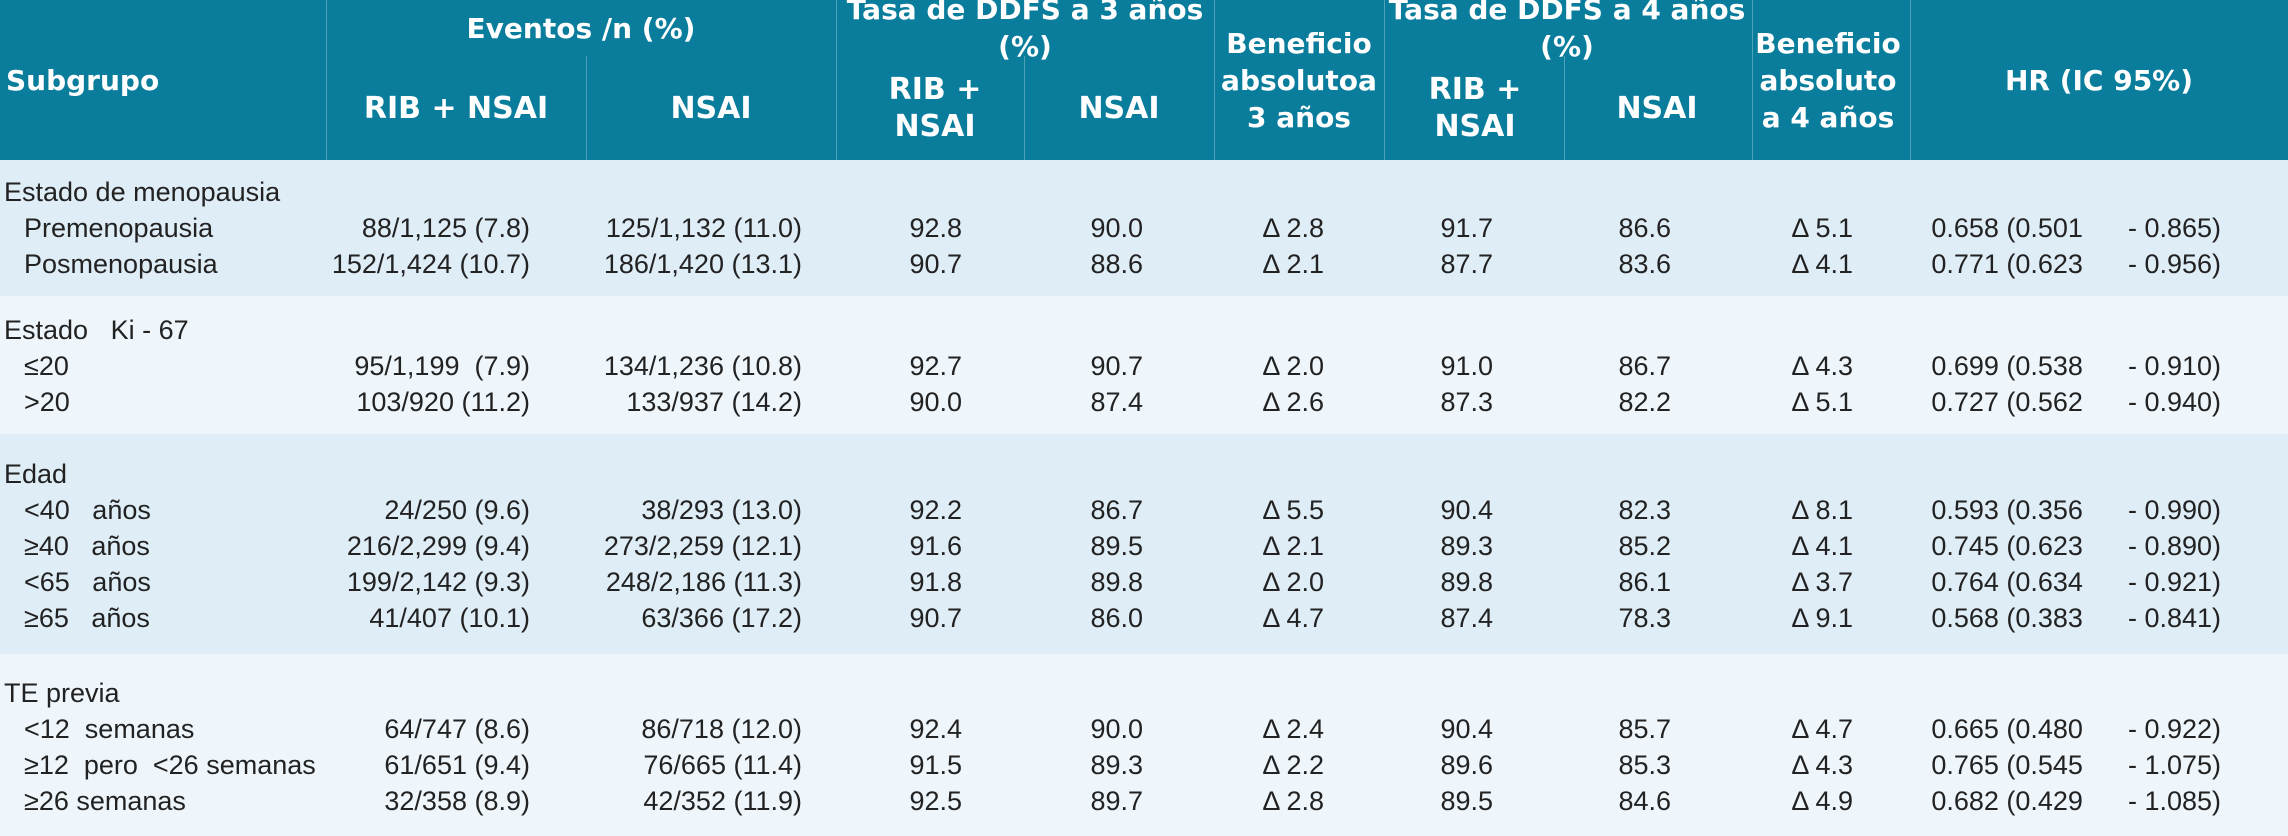 Image resolution: width=2288 pixels, height=836 pixels. Describe the element at coordinates (1644, 228) in the screenshot. I see `rate4-nsai: 86.6` at that location.